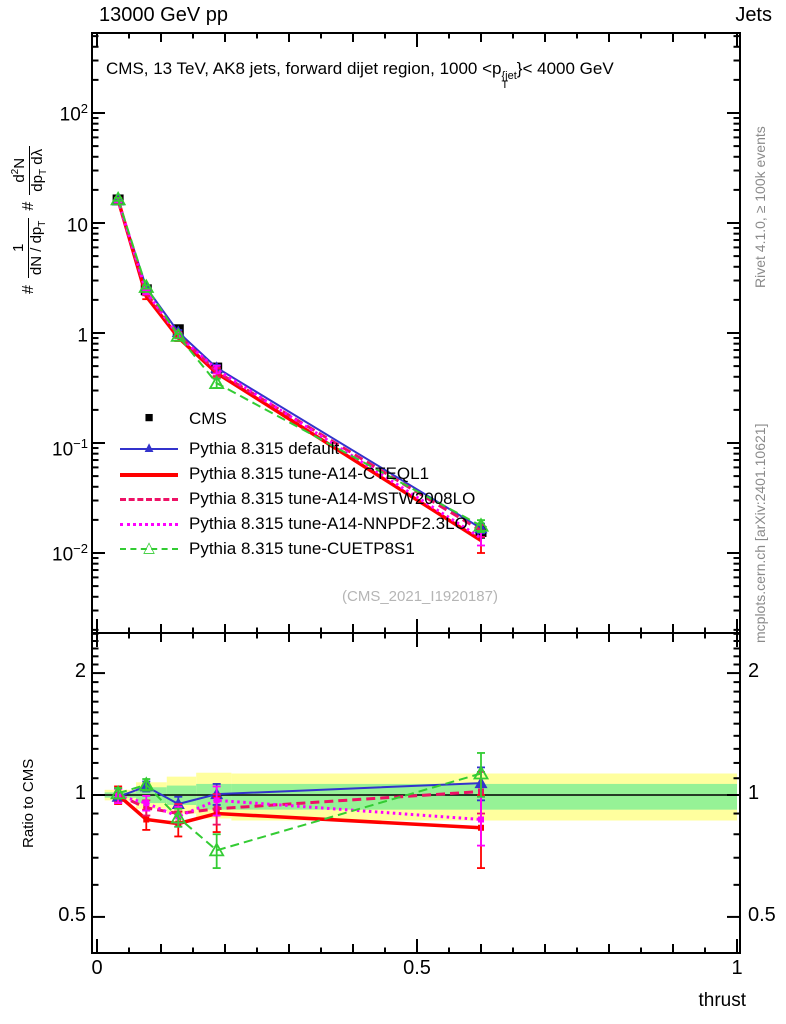  What do you see at coordinates (19, 178) in the screenshot?
I see `num-text: d` at bounding box center [19, 178].